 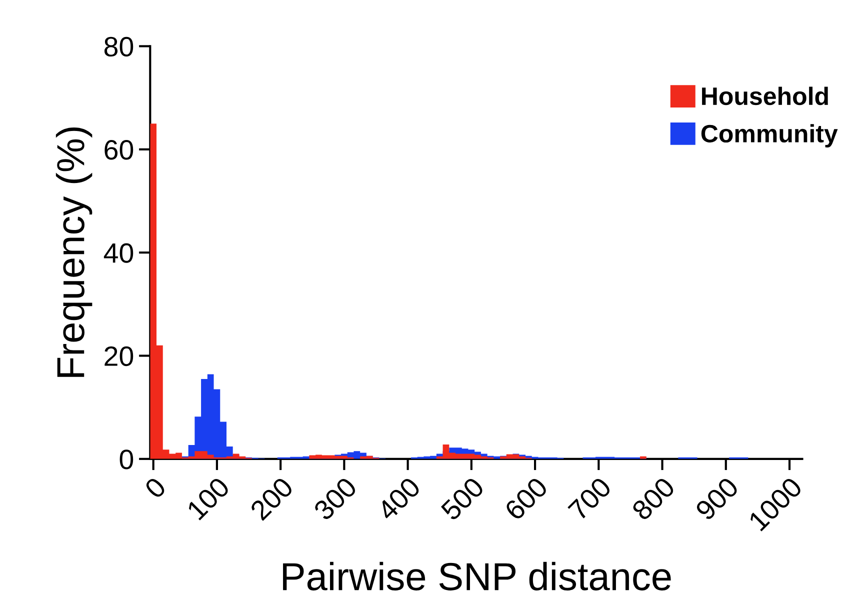 What do you see at coordinates (127, 460) in the screenshot?
I see `y-tick-label: 0` at bounding box center [127, 460].